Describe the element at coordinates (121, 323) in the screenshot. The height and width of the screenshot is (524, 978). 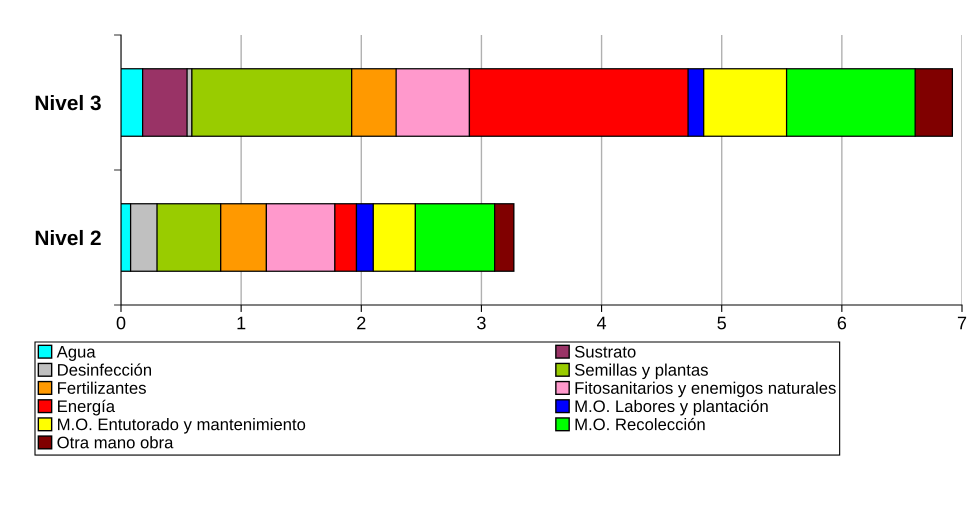
I see `x-tick-label: 0` at that location.